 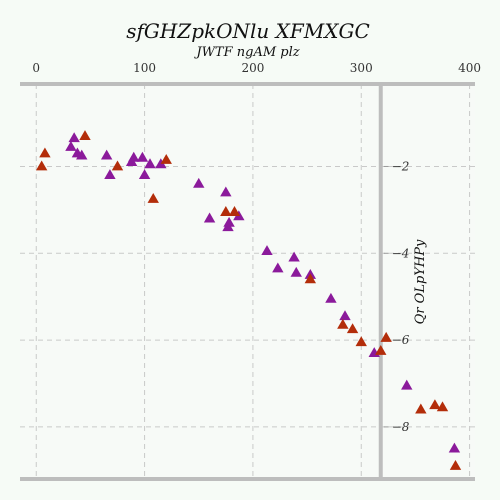 What do you see at coordinates (361, 68) in the screenshot?
I see `x-tick-label: 300` at bounding box center [361, 68].